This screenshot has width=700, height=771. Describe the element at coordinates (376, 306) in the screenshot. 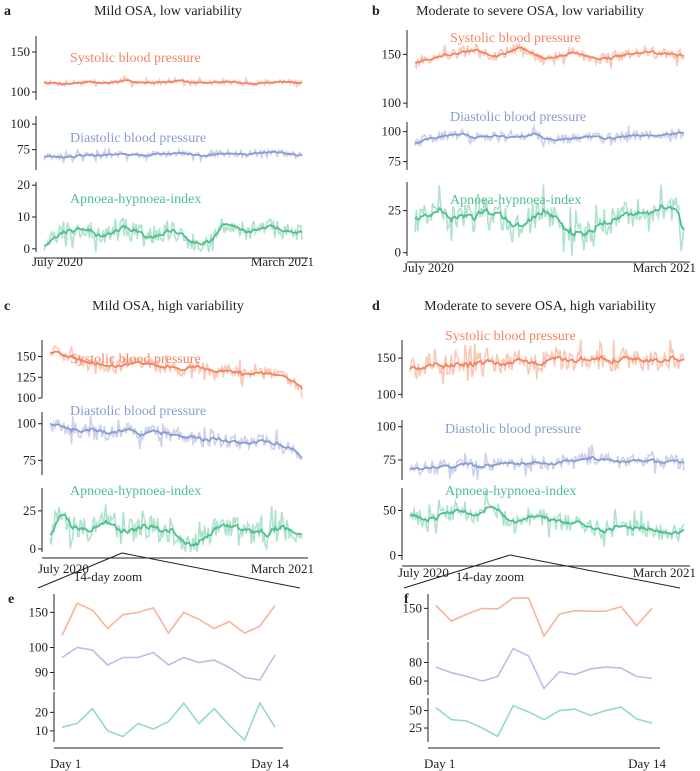

I see `panel-letter-d: d` at that location.